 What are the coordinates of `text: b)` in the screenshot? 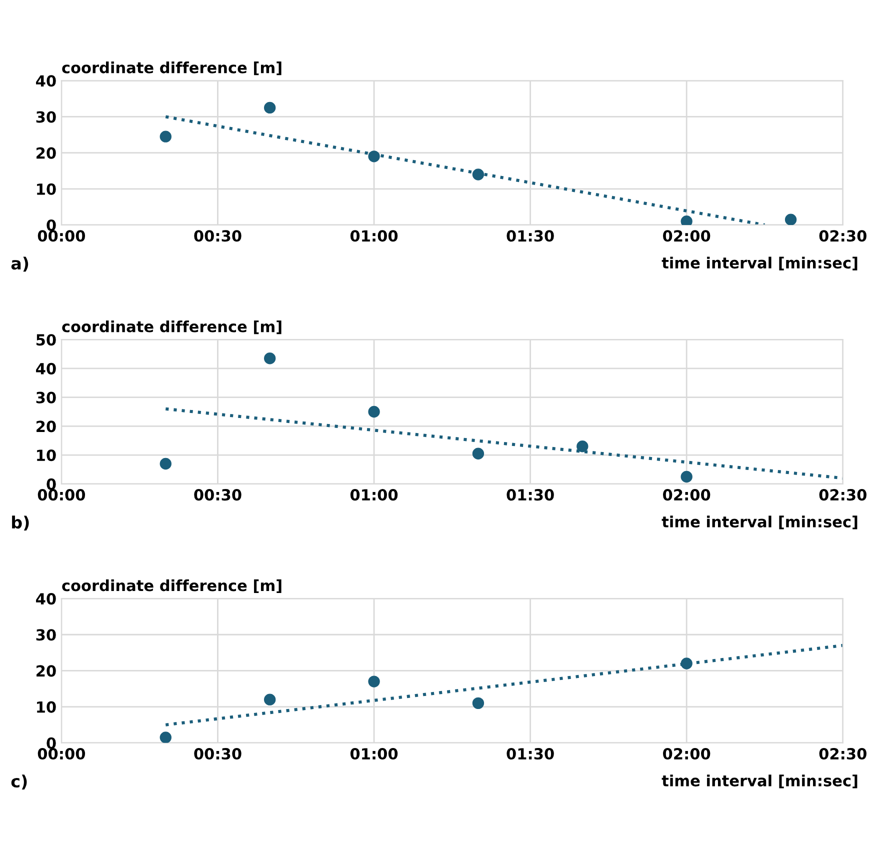 It's located at (20, 523).